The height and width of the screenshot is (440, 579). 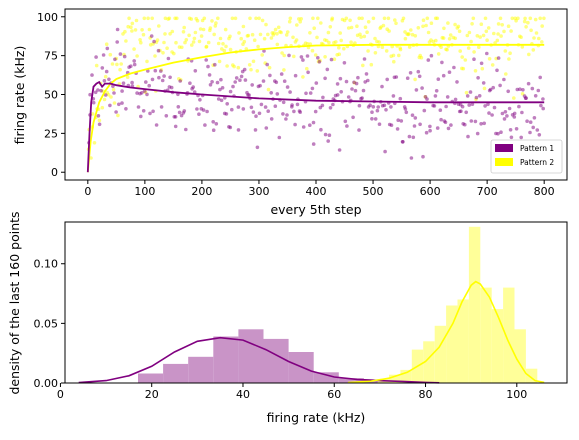 I want to click on bottom-y-axis-label: density of the last 160 points, so click(x=14, y=302).